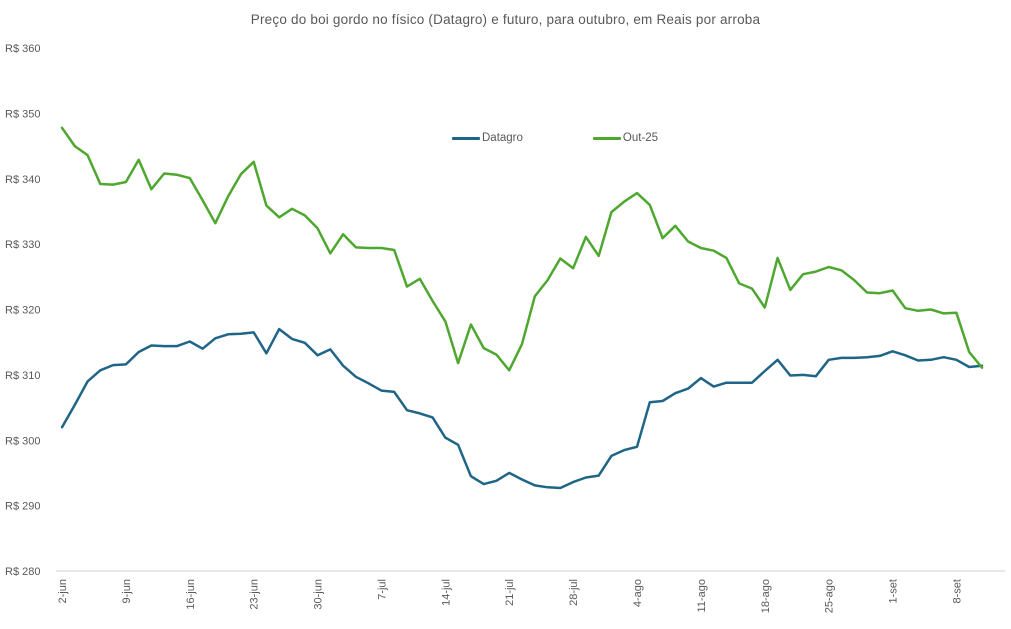 The width and height of the screenshot is (1011, 629). Describe the element at coordinates (466, 138) in the screenshot. I see `datagro-line-swatch` at that location.